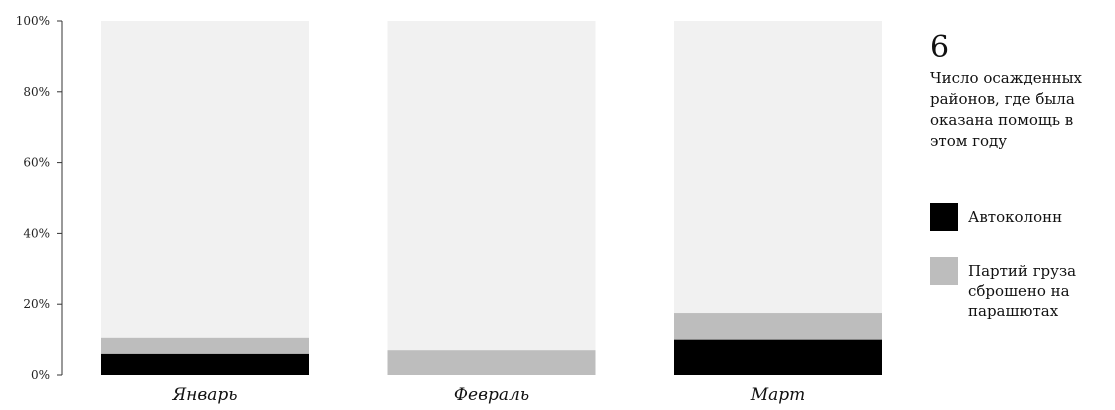 This screenshot has width=1115, height=410. What do you see at coordinates (33, 21) in the screenshot?
I see `y-tick-label: 100%` at bounding box center [33, 21].